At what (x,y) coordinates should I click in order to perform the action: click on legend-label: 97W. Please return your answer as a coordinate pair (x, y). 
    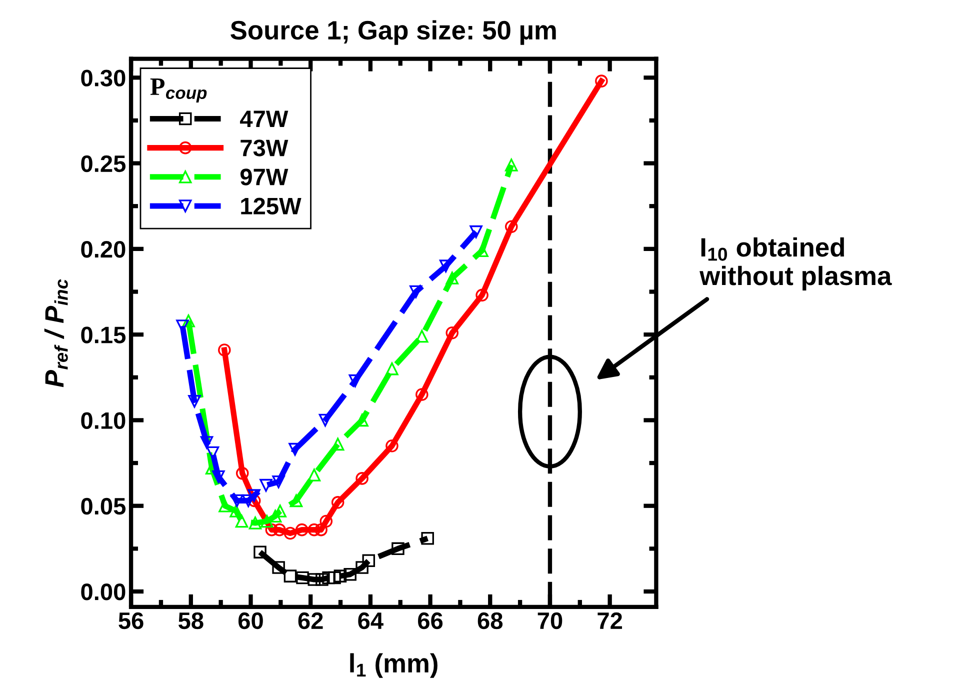
    Looking at the image, I should click on (264, 177).